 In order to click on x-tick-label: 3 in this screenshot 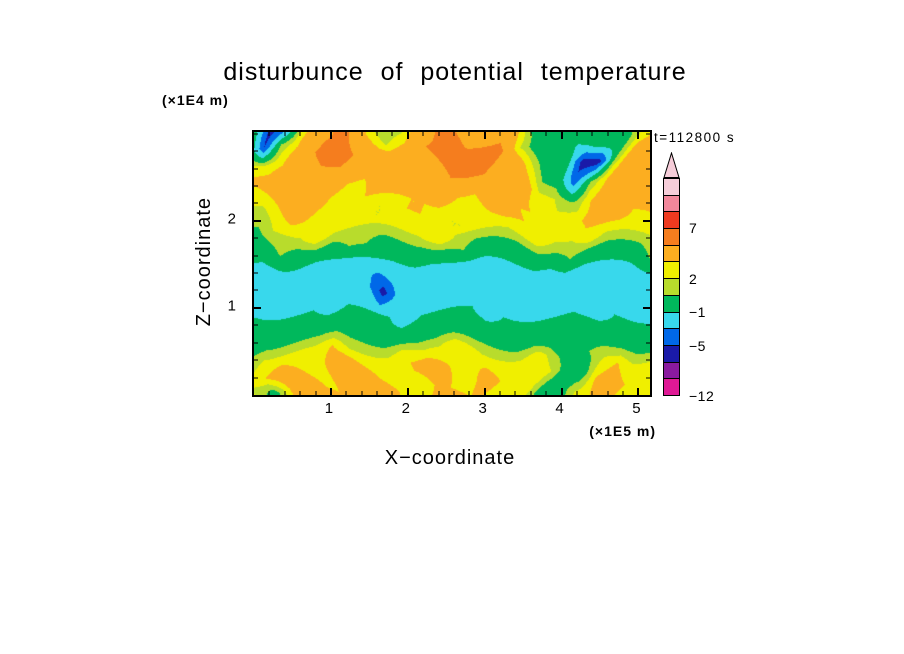, I will do `click(482, 408)`.